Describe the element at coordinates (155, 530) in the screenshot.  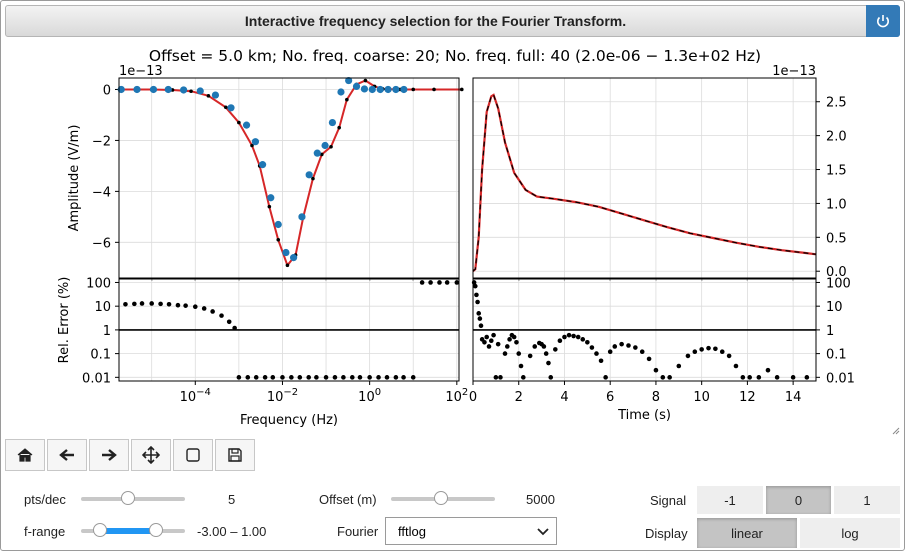
I see `f-range-high-handle` at that location.